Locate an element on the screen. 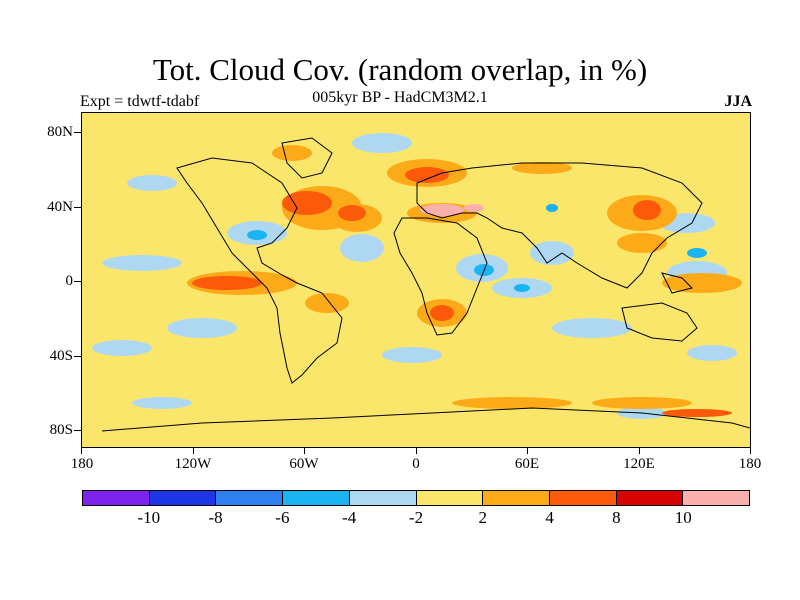 This screenshot has height=600, width=800. lat-label-40n: 40N is located at coordinates (60, 207).